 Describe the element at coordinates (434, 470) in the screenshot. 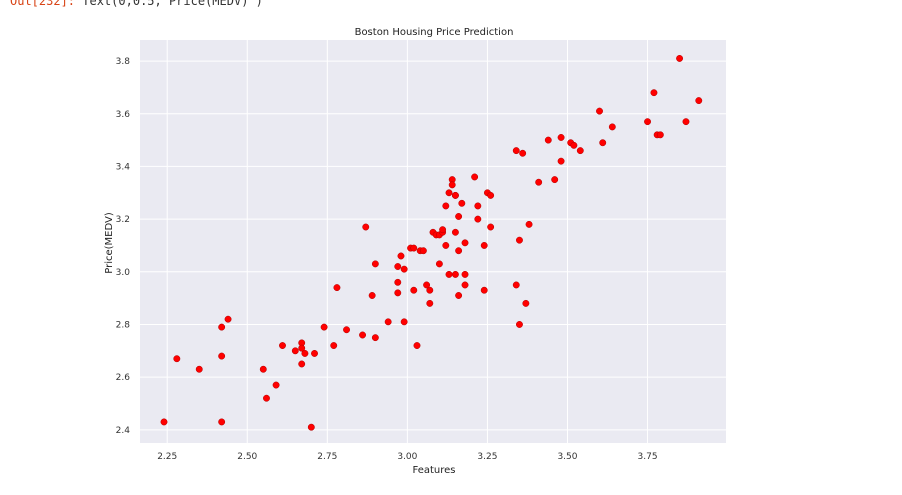

I see `x-axis-label: Features` at that location.